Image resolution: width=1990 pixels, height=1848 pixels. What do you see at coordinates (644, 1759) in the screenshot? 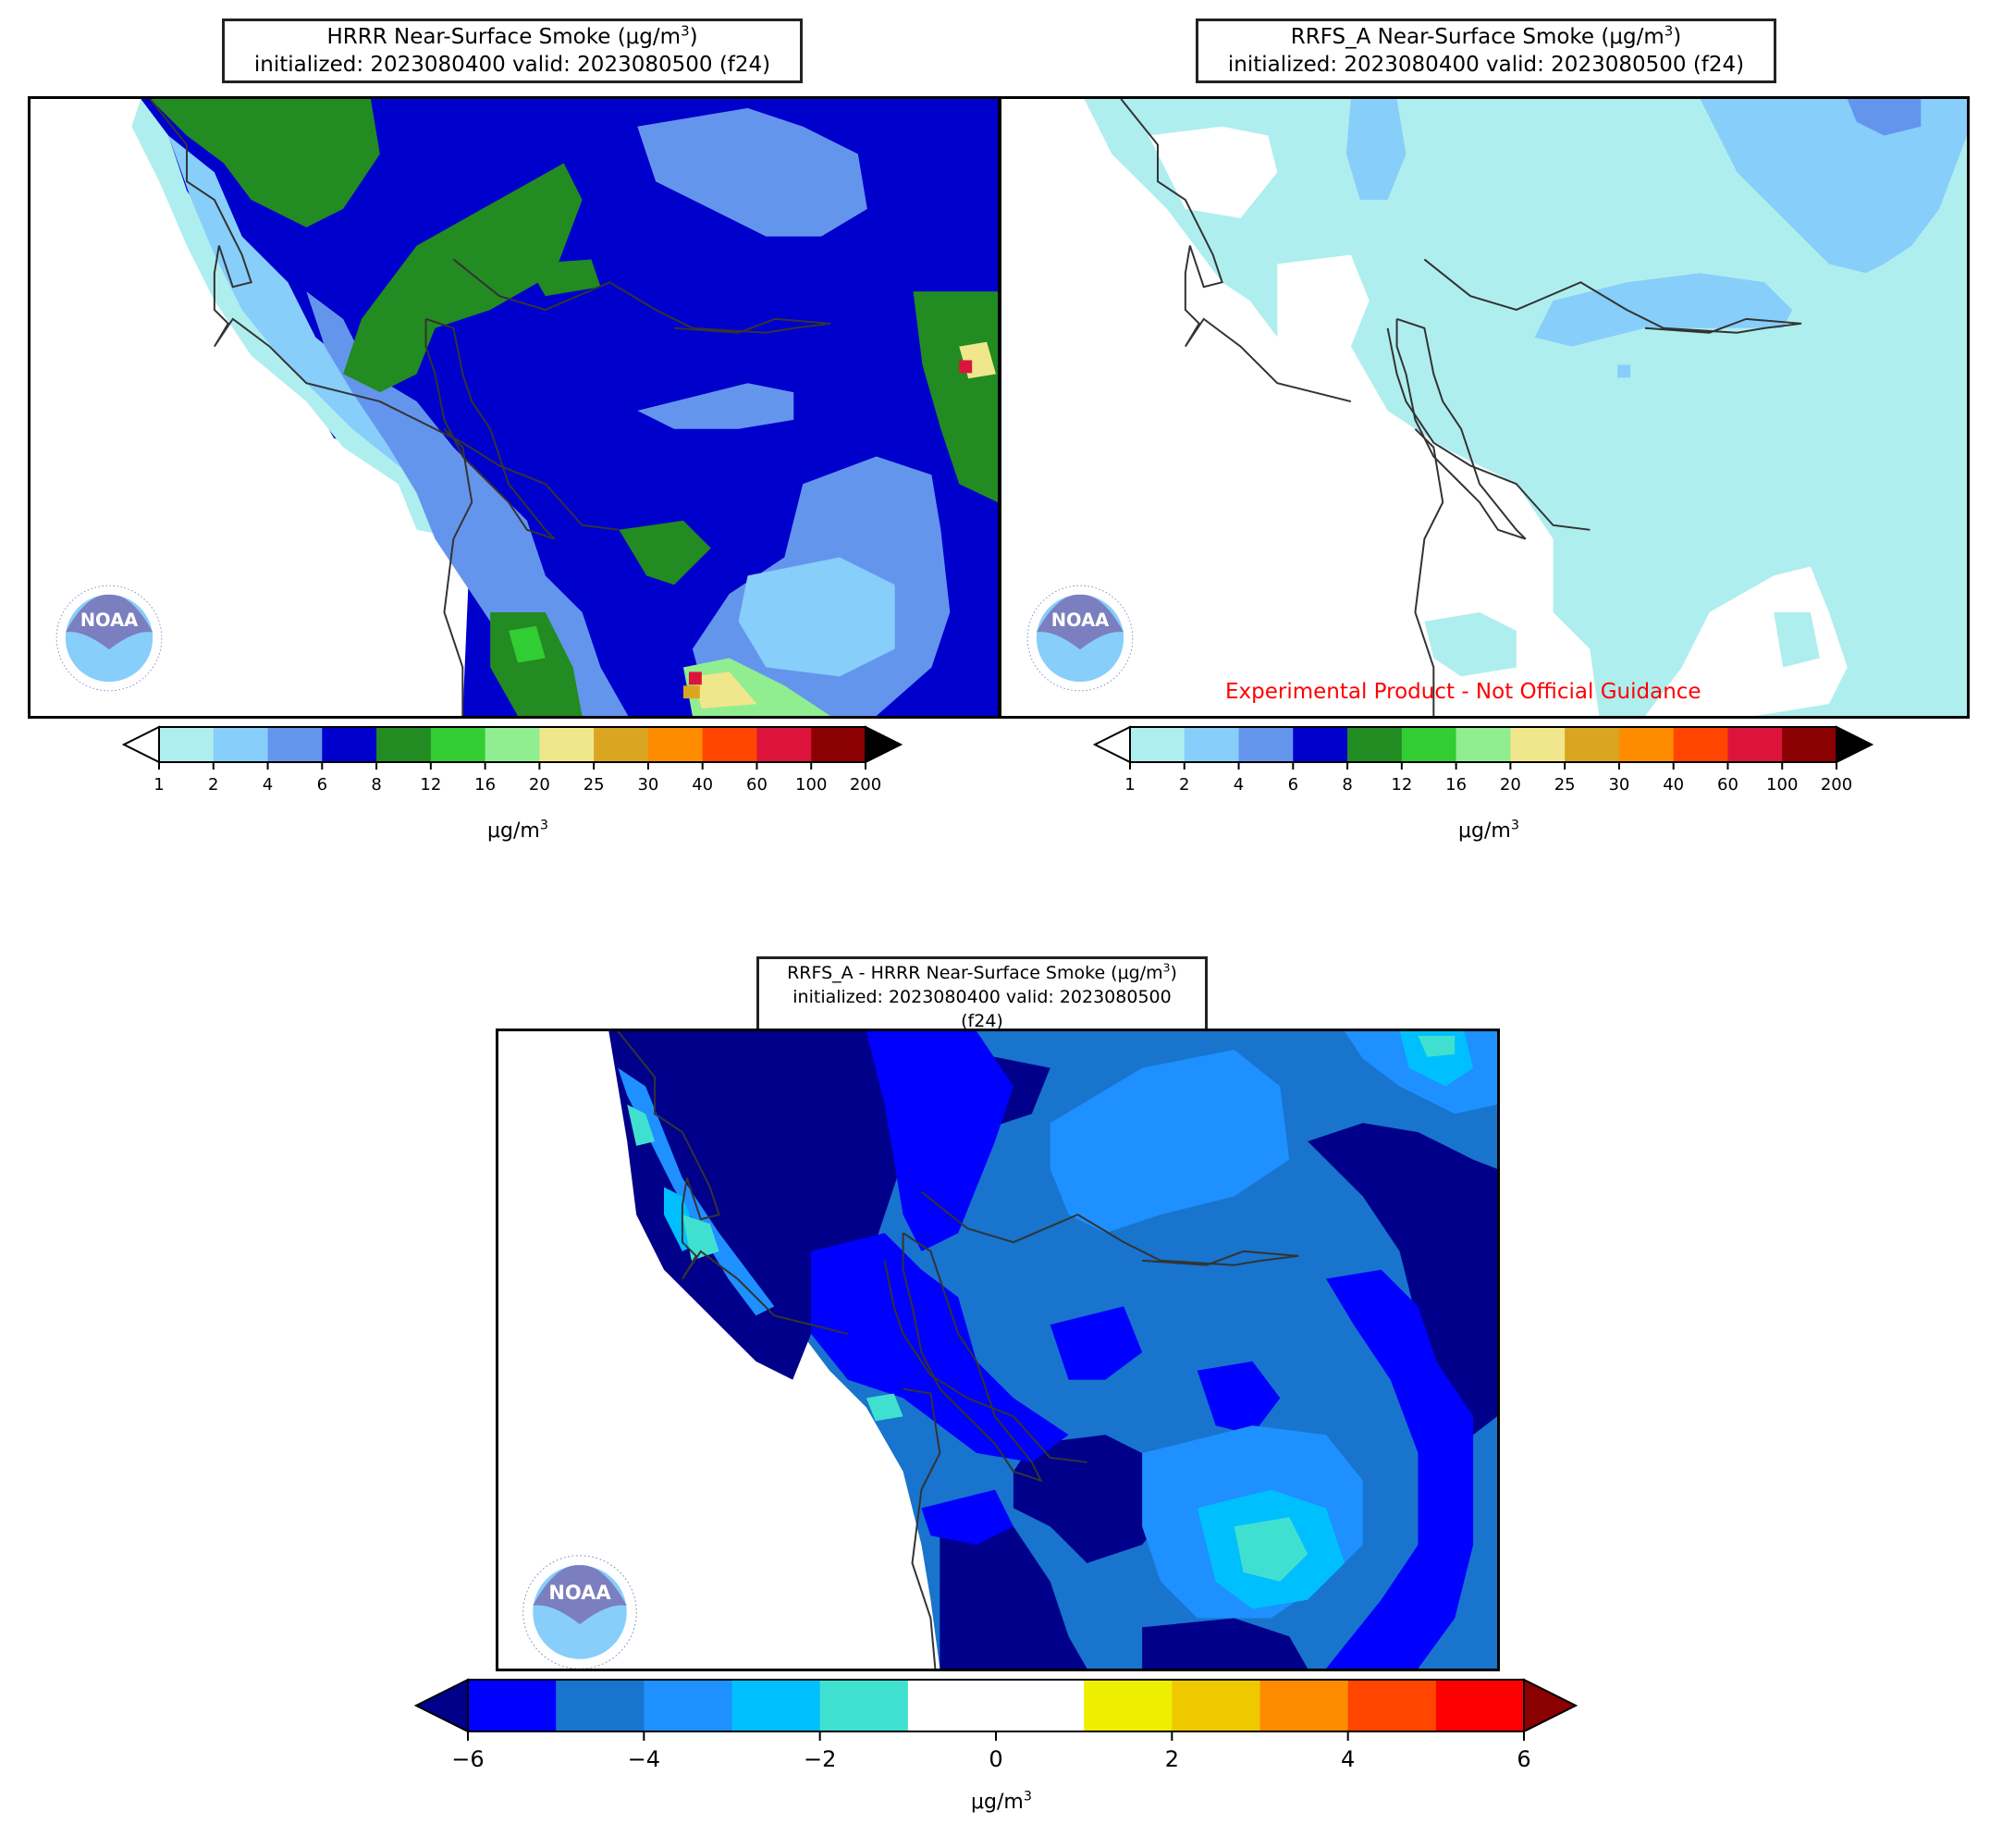
I see `colorbar-tick-label: −4` at bounding box center [644, 1759].